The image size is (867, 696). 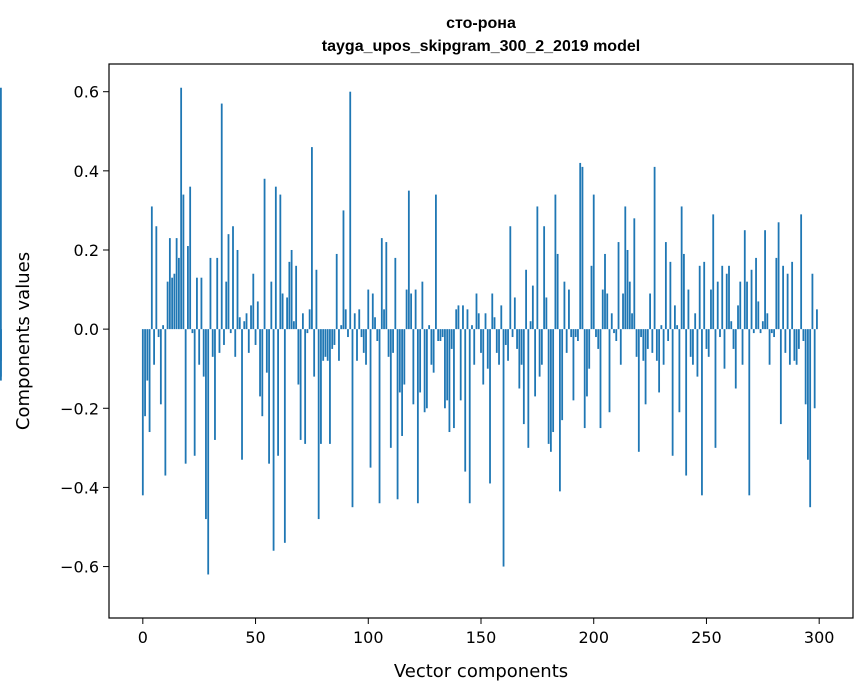 I want to click on x-axis: 0 50 100 150 200 250 300, so click(x=486, y=632).